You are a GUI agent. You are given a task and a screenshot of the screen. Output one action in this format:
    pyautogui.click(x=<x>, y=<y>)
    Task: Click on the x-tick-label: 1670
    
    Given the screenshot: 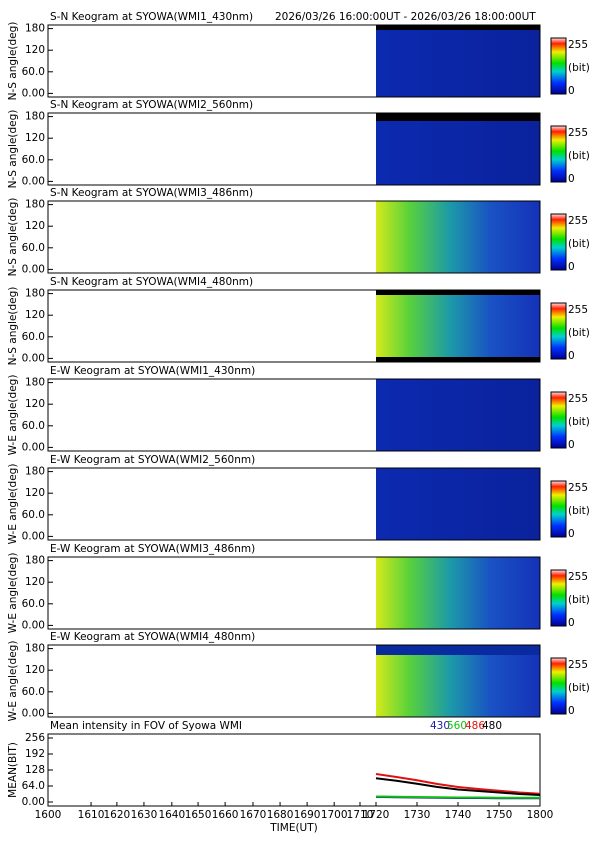 What is the action you would take?
    pyautogui.click(x=253, y=815)
    